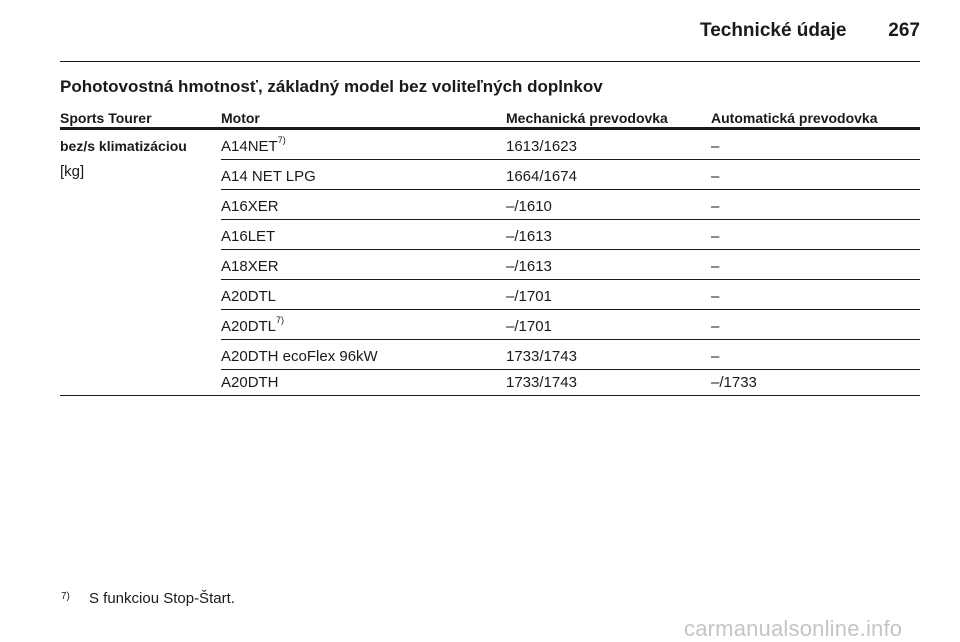  What do you see at coordinates (794, 118) in the screenshot?
I see `column-header-automatic: Automatická prevodovka` at bounding box center [794, 118].